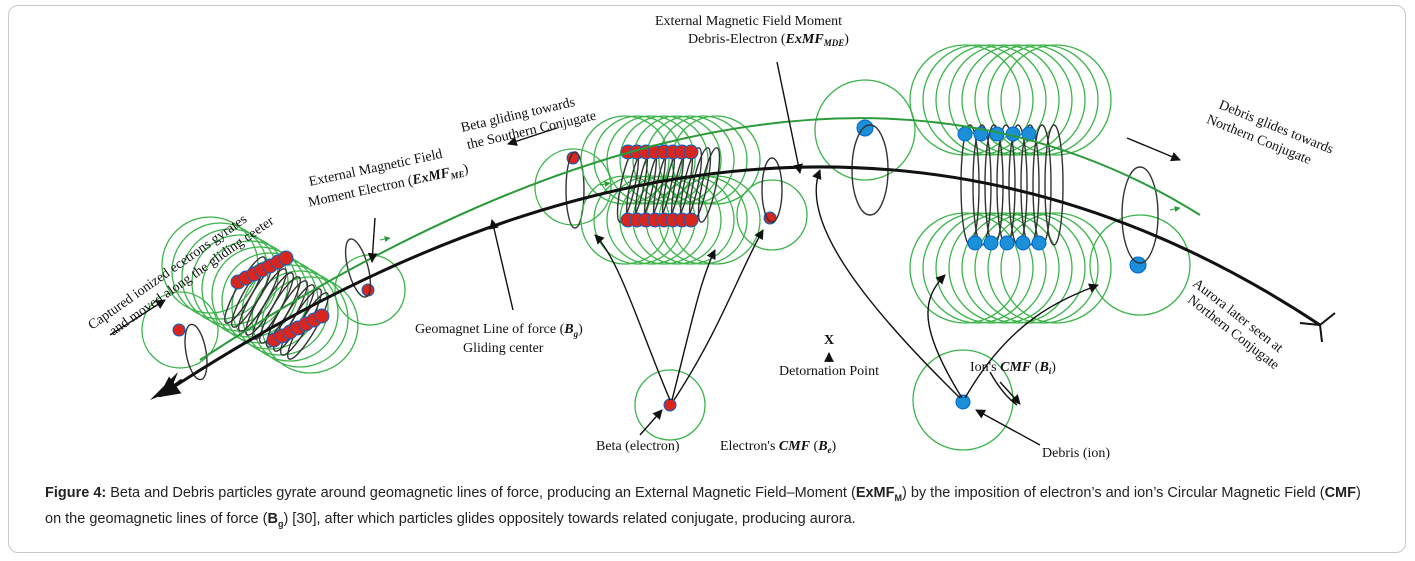  What do you see at coordinates (703, 506) in the screenshot?
I see `caption-text: ) on the geomagnetic lines of force (` at bounding box center [703, 506].